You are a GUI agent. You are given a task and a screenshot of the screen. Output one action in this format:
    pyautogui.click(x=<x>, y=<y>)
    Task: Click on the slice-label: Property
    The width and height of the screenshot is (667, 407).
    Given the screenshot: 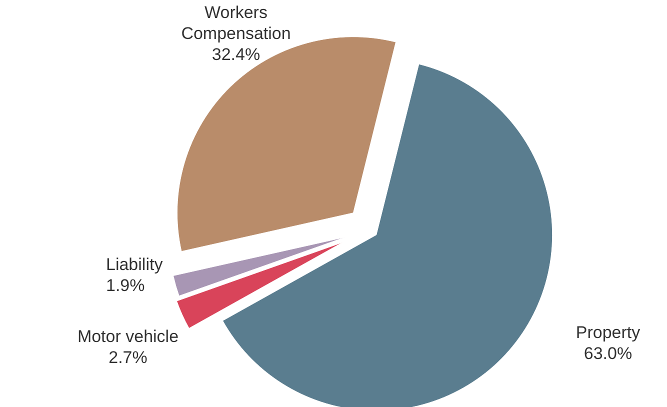 What is the action you would take?
    pyautogui.click(x=608, y=332)
    